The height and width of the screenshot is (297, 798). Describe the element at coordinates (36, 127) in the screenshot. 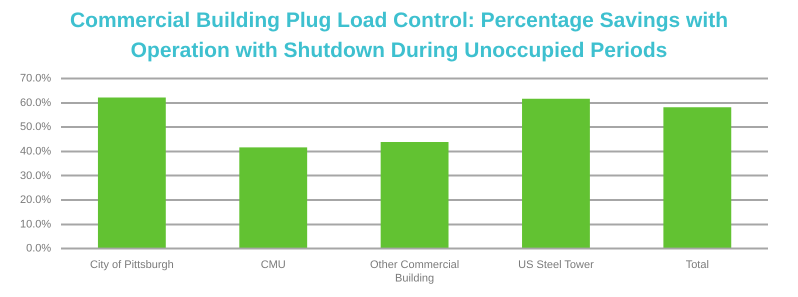

I see `y-tick-label: 50.0%` at that location.